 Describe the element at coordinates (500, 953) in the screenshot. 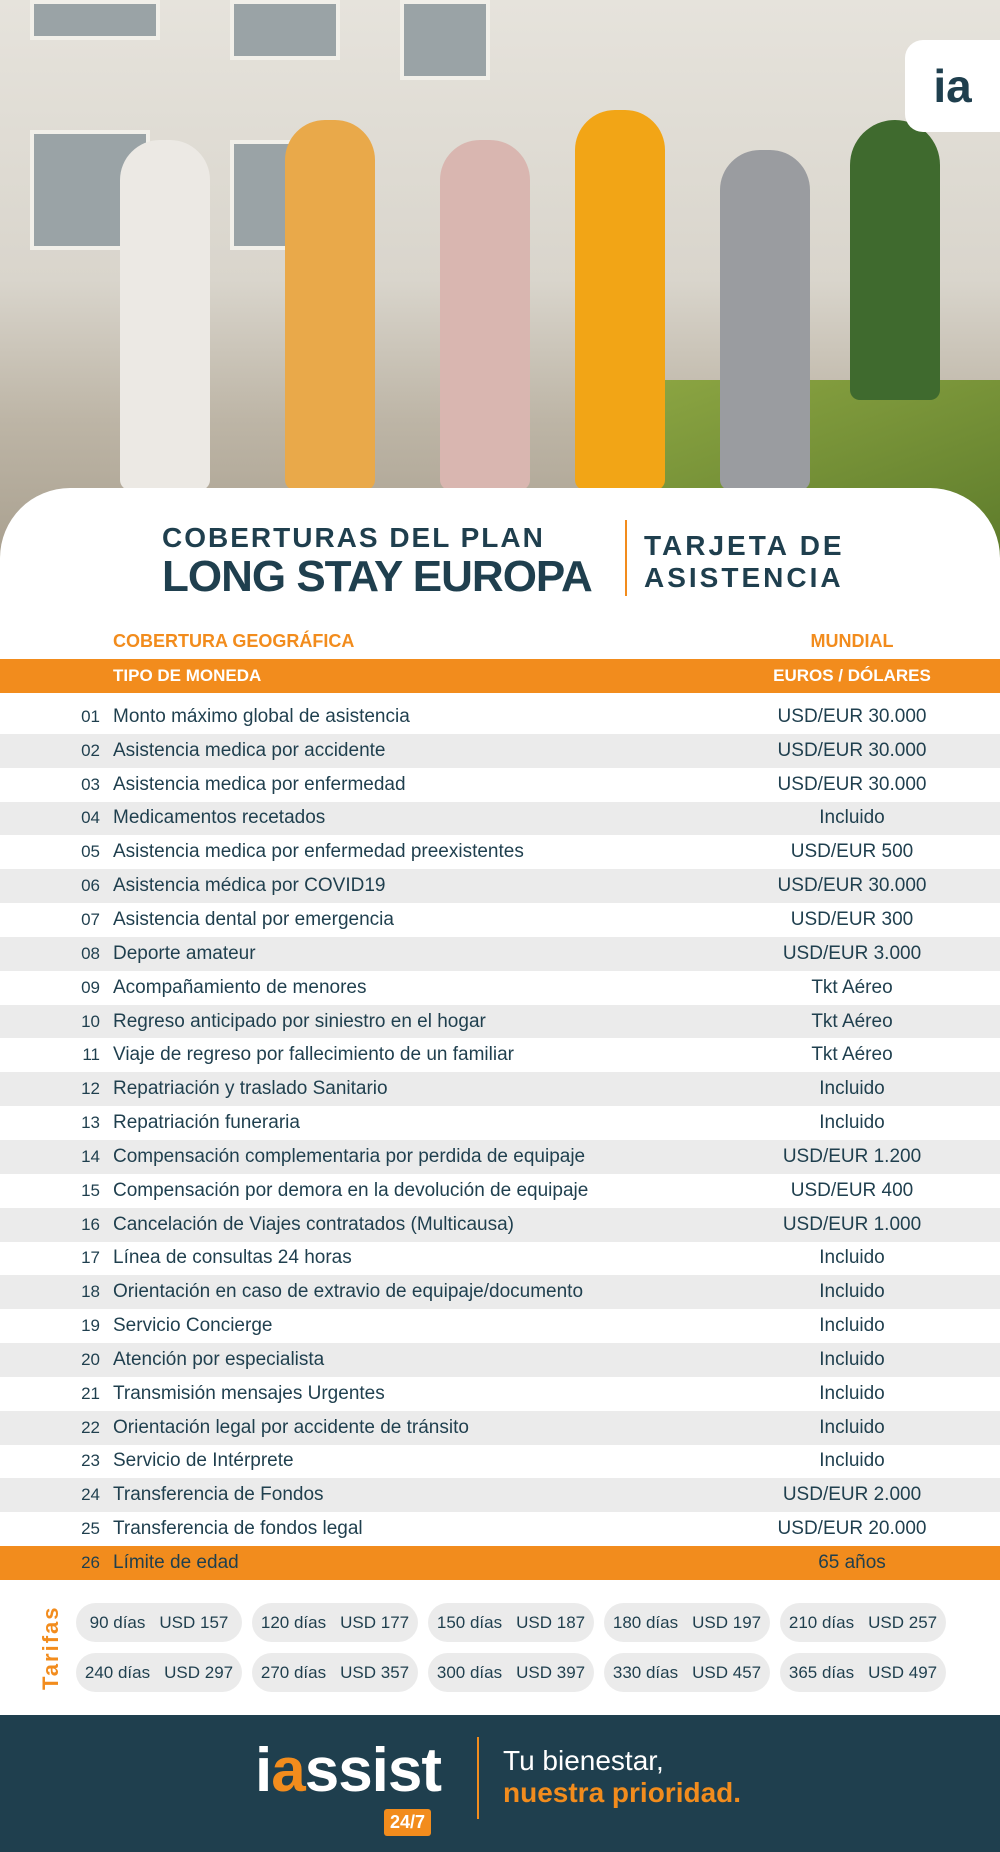

I see `table-row: 08 Deporte amateur USD/EUR 3.000` at that location.